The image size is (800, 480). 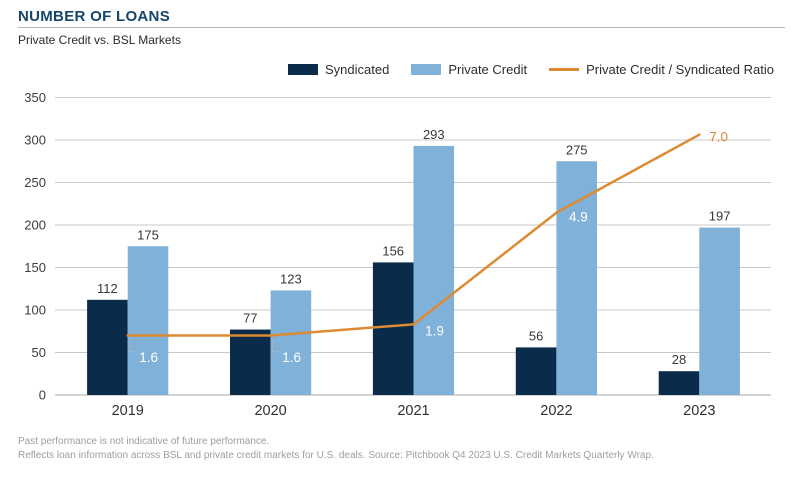 What do you see at coordinates (434, 134) in the screenshot?
I see `bar-value-label: 293` at bounding box center [434, 134].